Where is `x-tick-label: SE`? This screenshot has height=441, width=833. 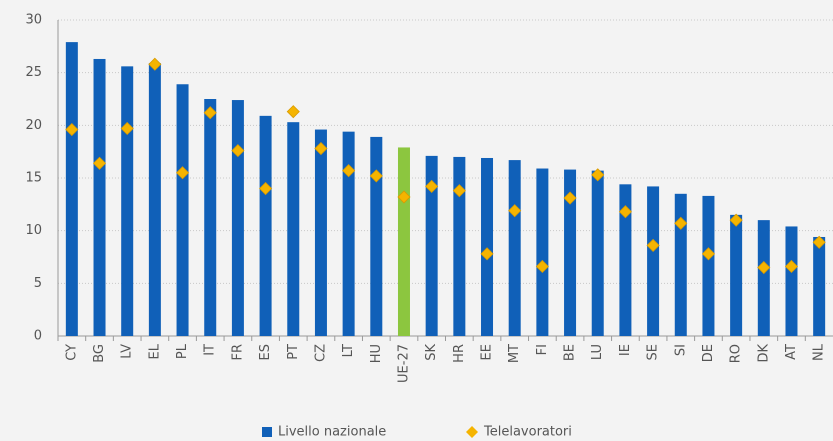 x-tick-label: SE is located at coordinates (653, 352).